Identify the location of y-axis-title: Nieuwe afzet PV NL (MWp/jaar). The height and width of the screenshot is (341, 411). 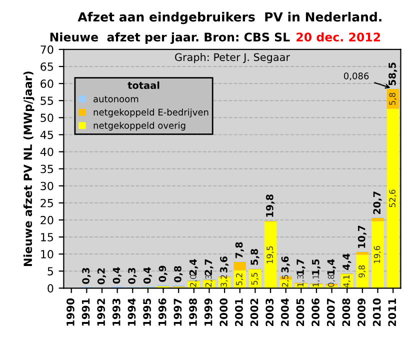
(28, 169).